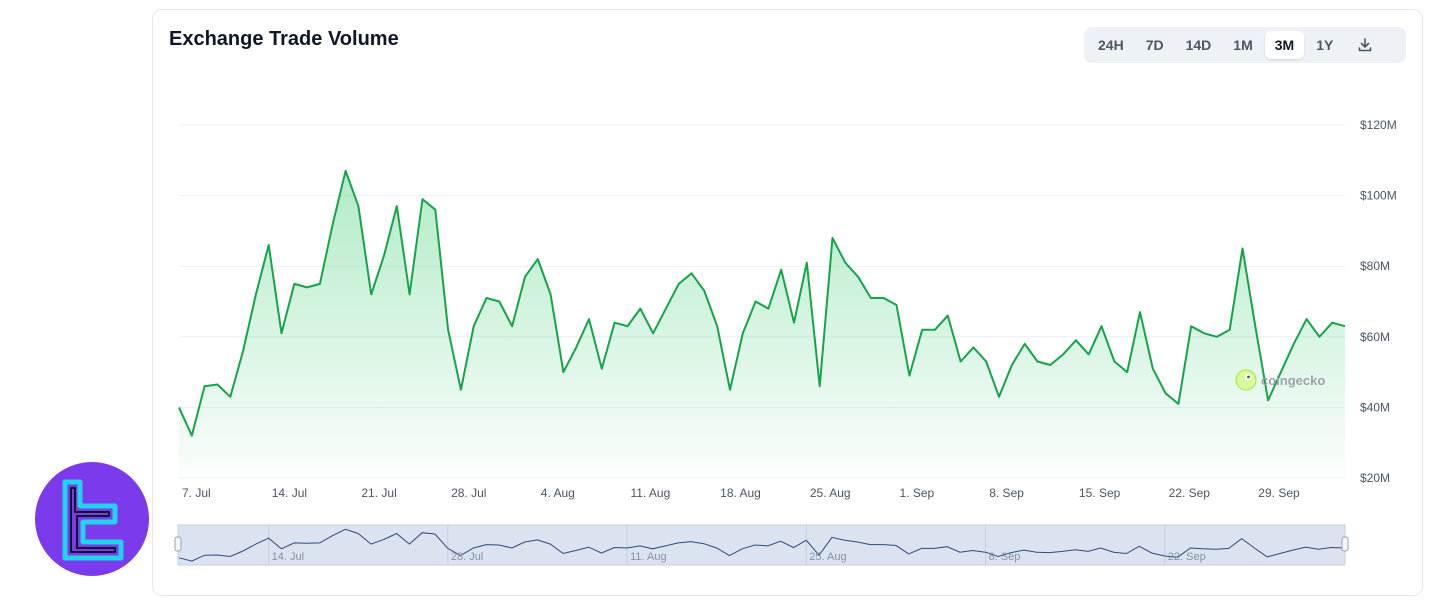 The height and width of the screenshot is (611, 1455). I want to click on navigator-tick-label: 11. Aug, so click(648, 557).